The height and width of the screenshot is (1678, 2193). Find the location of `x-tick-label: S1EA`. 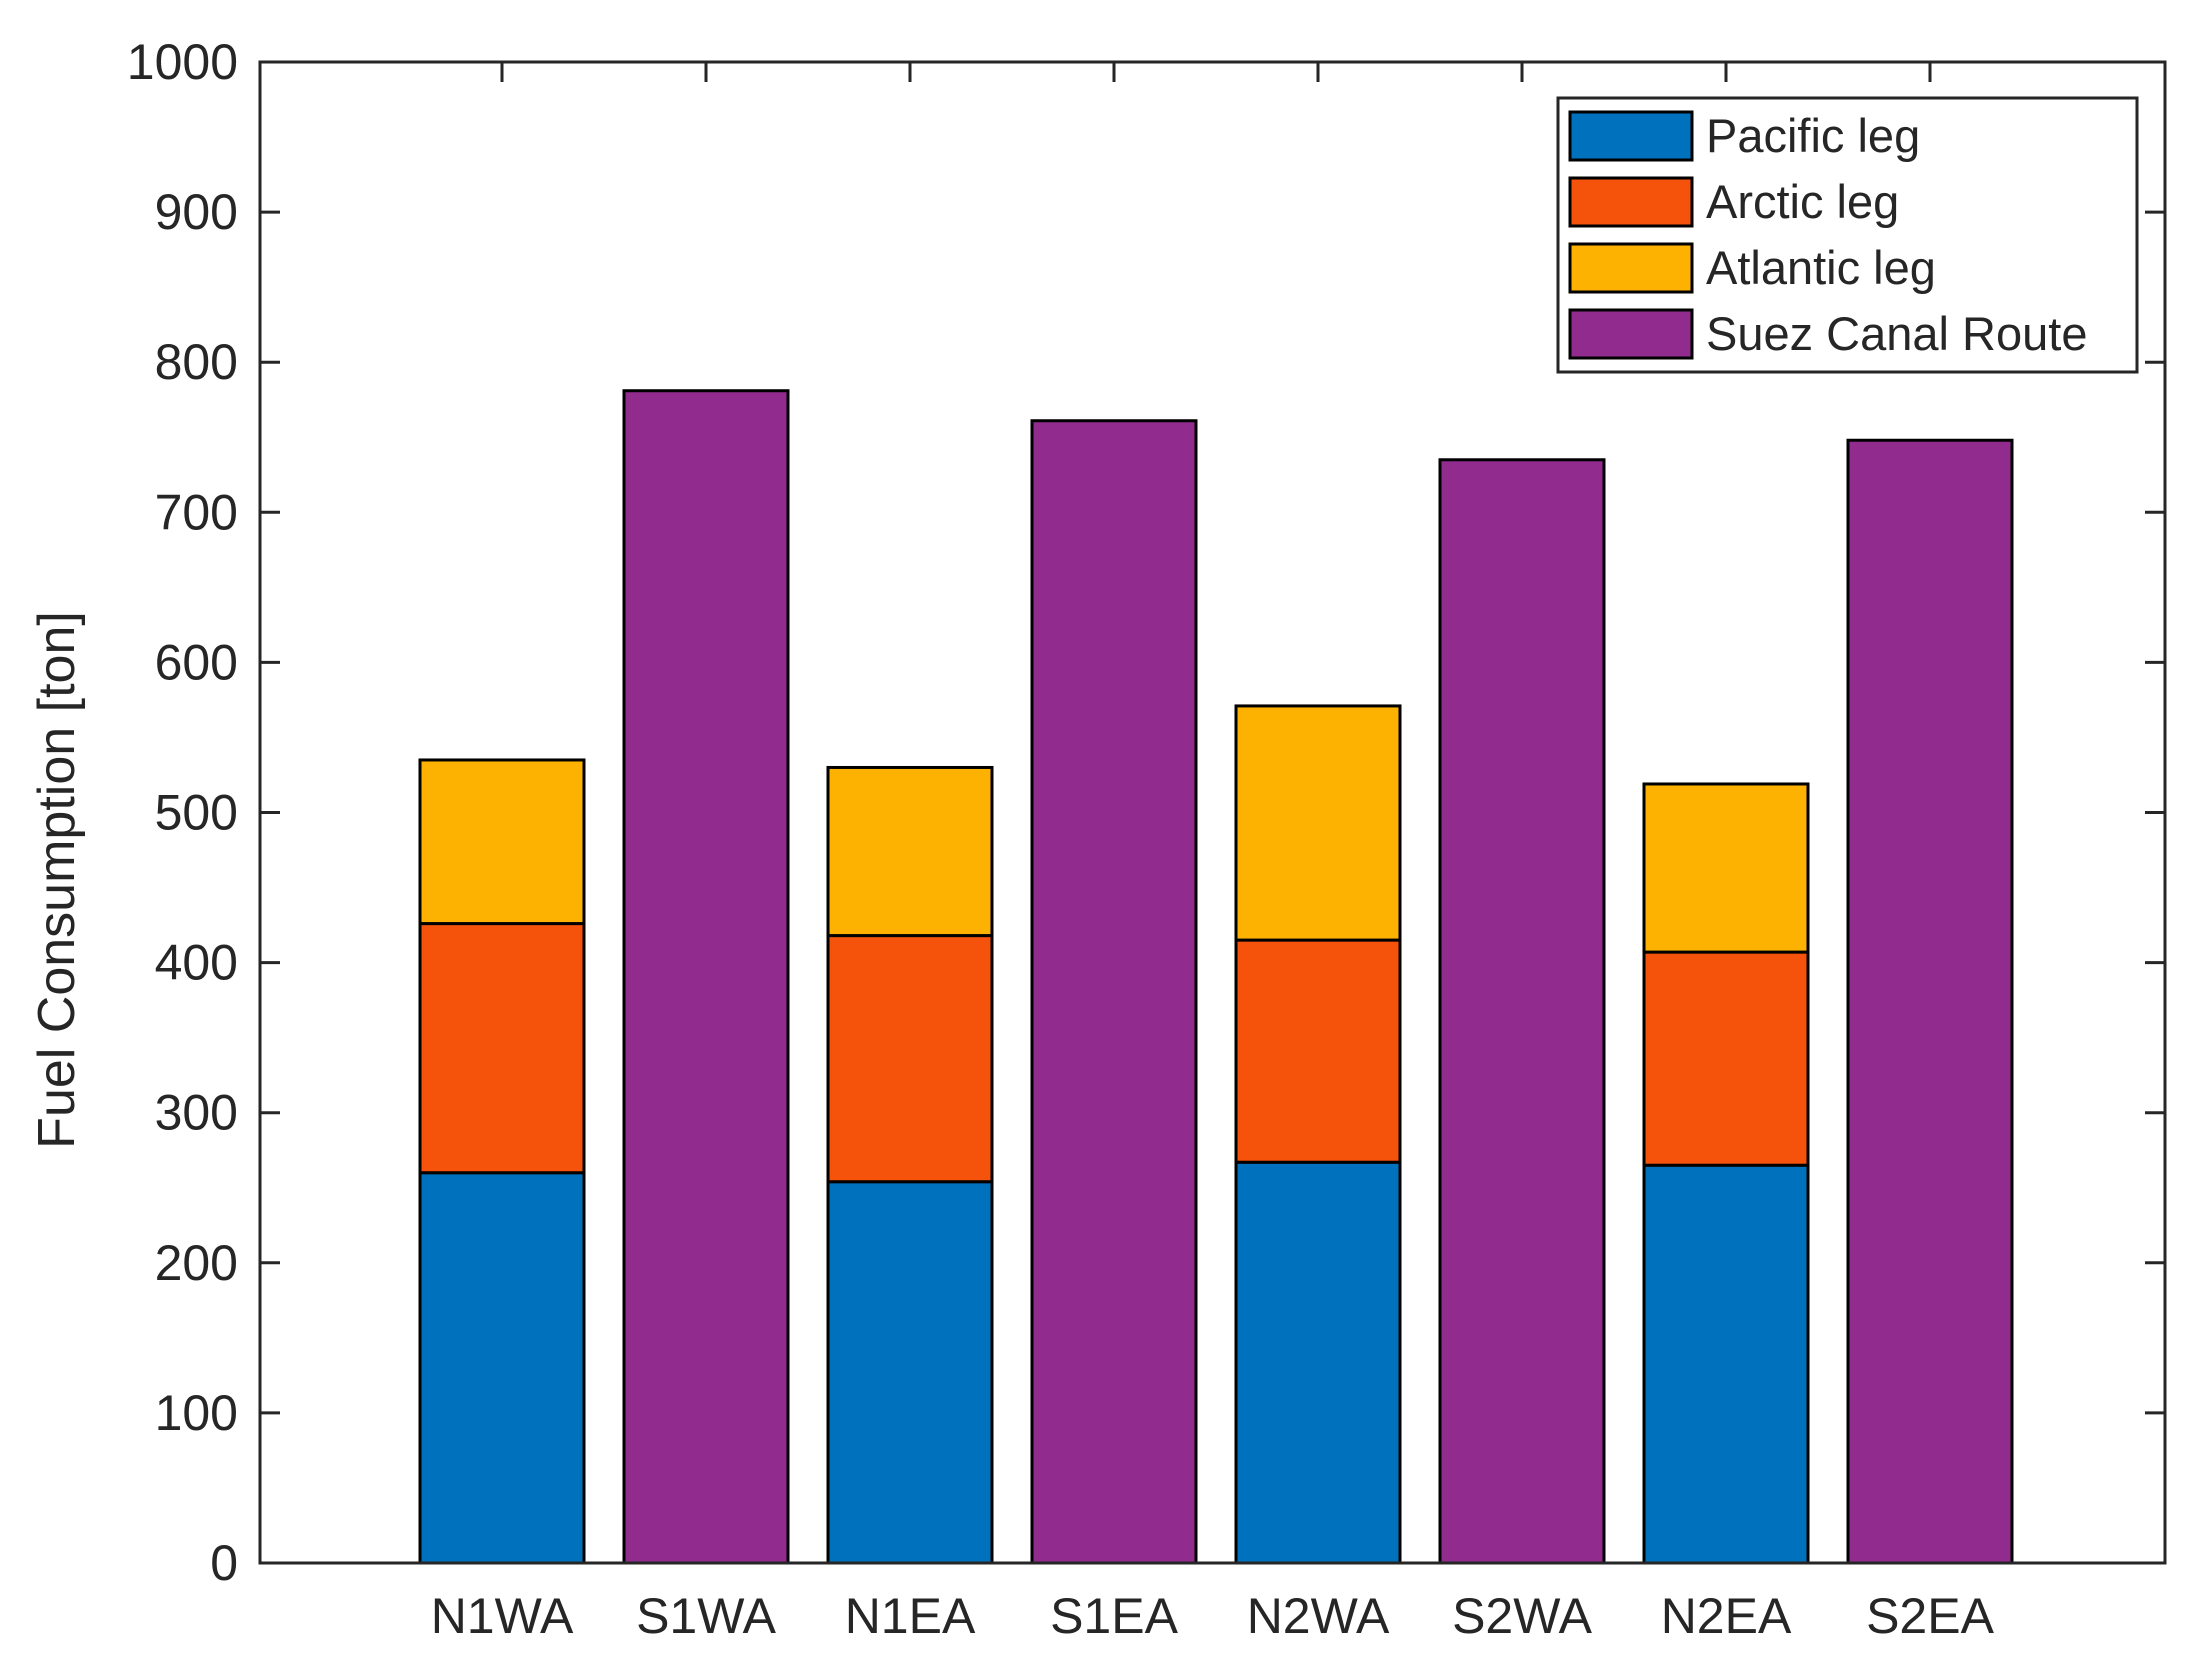

x-tick-label: S1EA is located at coordinates (1114, 1616).